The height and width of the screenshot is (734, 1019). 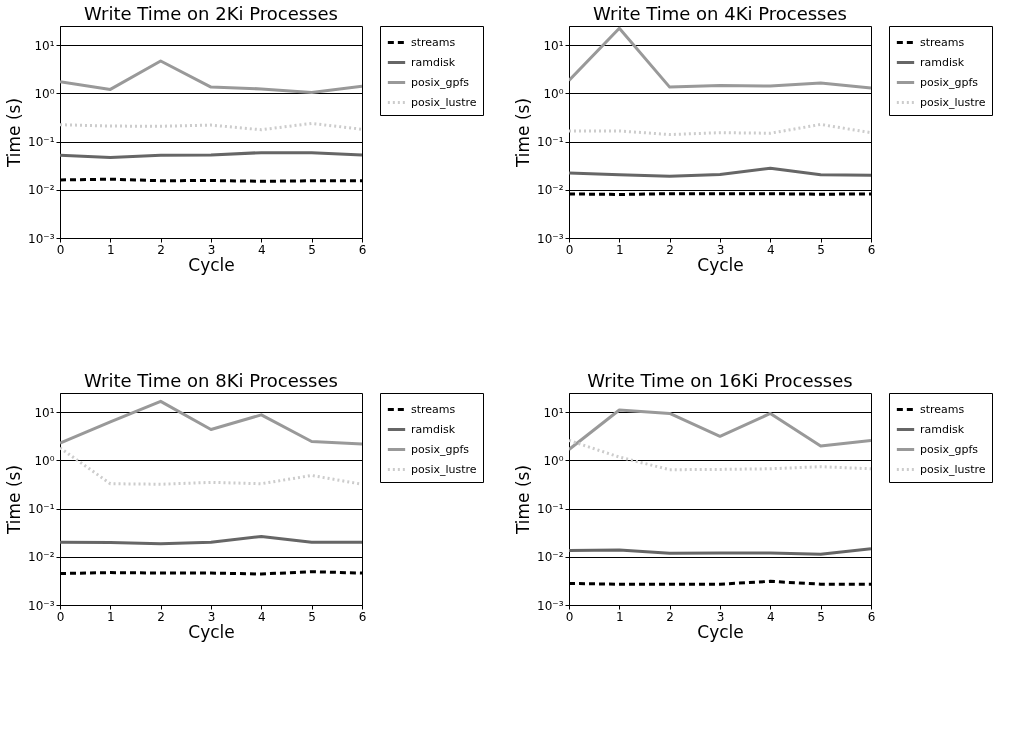 I want to click on chart-title: Write Time on 8Ki Processes, so click(x=211, y=380).